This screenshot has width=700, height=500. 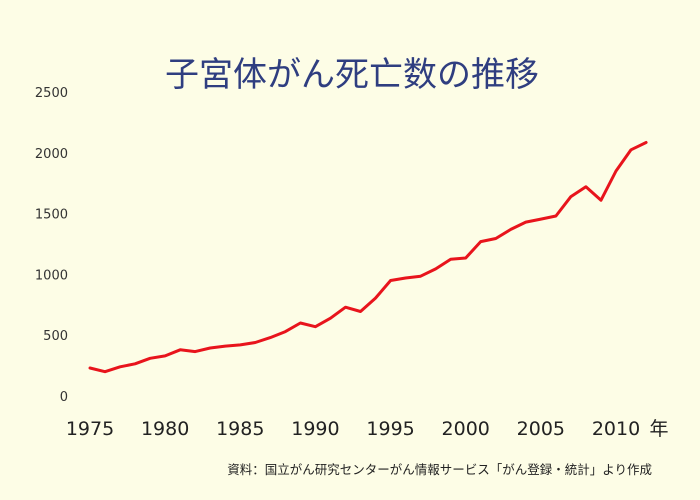 I want to click on x-tick-label: 1980, so click(x=165, y=429).